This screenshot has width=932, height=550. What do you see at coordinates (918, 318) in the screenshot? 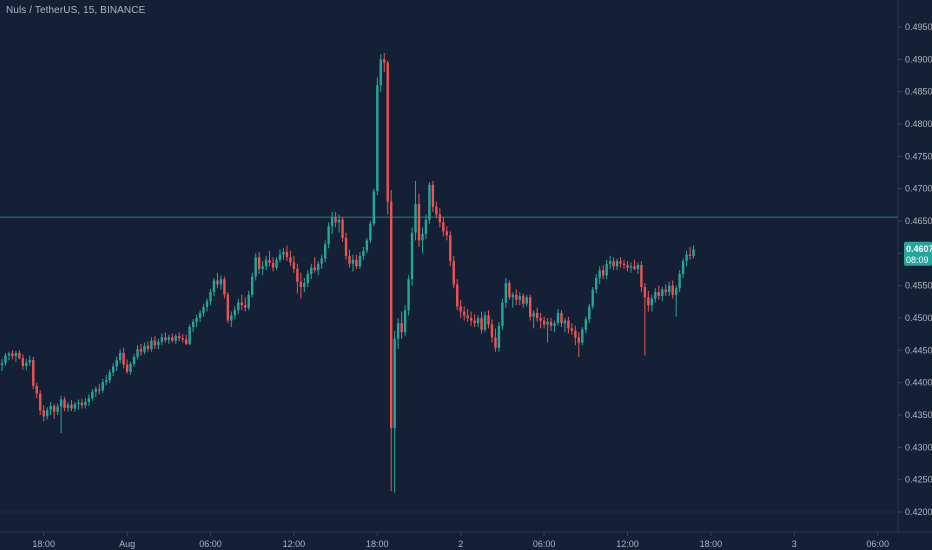
I see `y-tick-label: 0.4500` at bounding box center [918, 318].